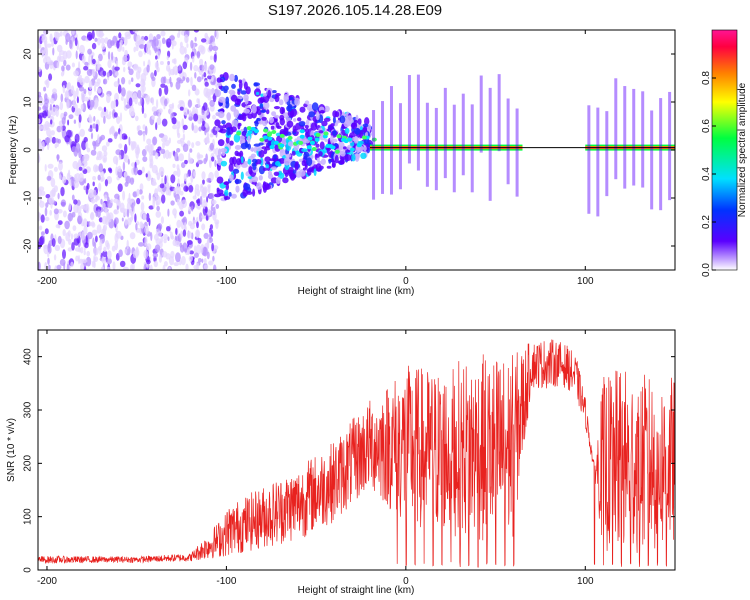  Describe the element at coordinates (706, 174) in the screenshot. I see `colorbar-tick-label: 0.4` at that location.